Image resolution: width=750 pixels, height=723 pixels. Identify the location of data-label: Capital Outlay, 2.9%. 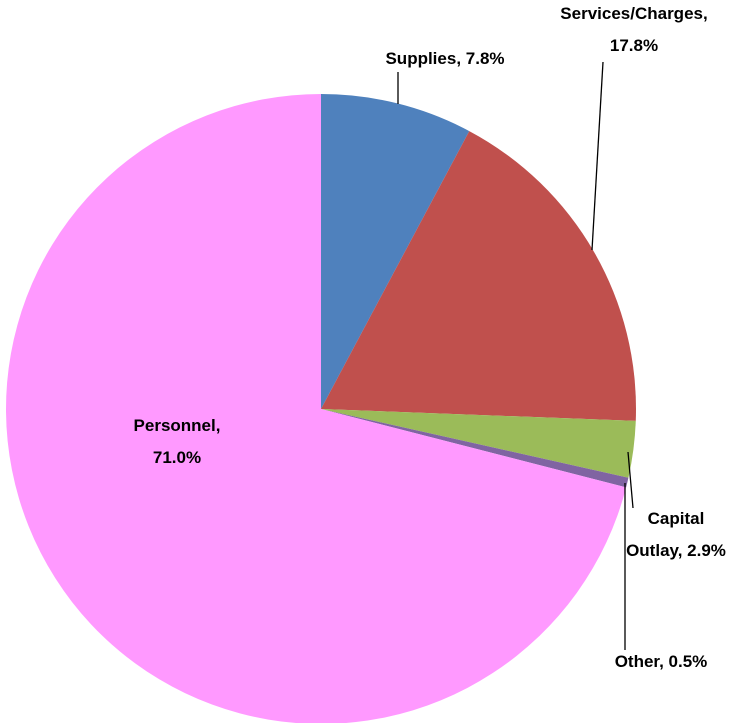
(676, 534).